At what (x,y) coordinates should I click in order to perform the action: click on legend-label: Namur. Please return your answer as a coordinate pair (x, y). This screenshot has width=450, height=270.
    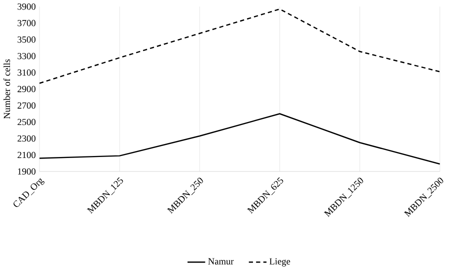
    Looking at the image, I should click on (221, 261).